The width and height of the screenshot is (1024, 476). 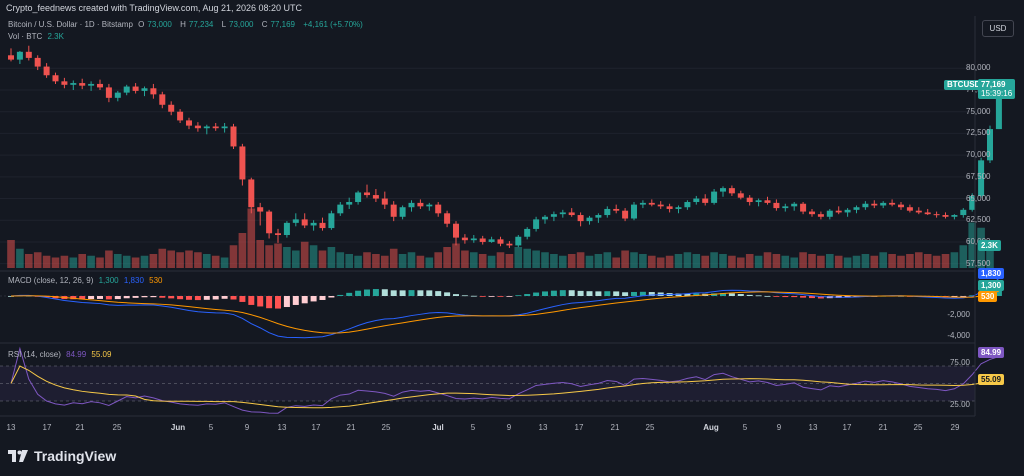 I want to click on macd-line-tag: 1,830, so click(x=991, y=273).